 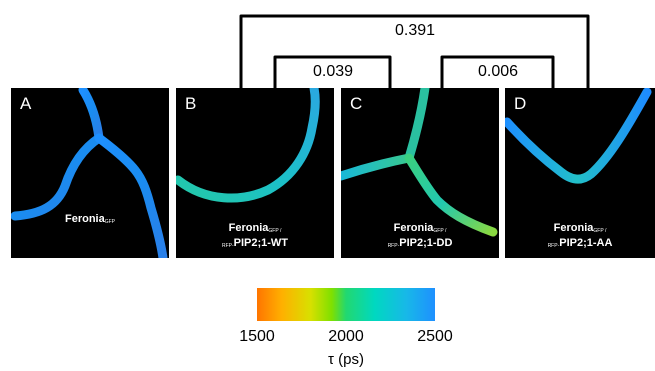 What do you see at coordinates (573, 228) in the screenshot?
I see `panel-d-protein: Feronia` at bounding box center [573, 228].